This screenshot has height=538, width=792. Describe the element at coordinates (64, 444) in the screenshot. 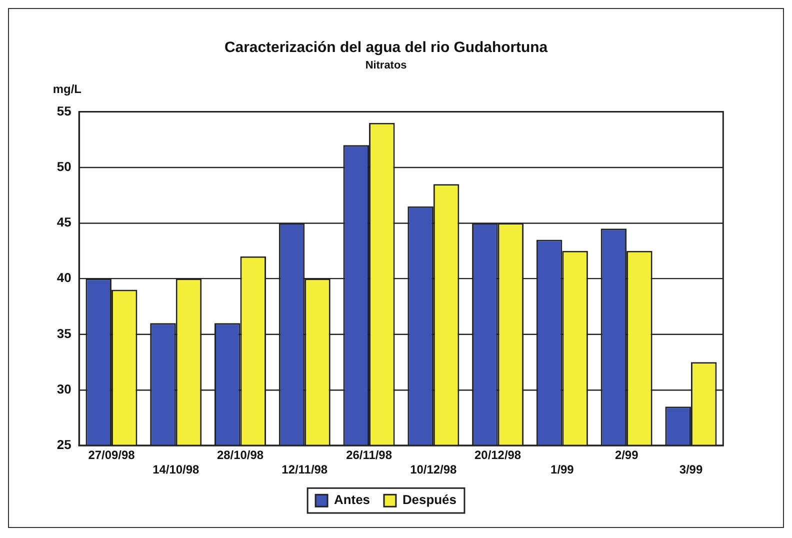

I see `y-tick-label: 25` at that location.